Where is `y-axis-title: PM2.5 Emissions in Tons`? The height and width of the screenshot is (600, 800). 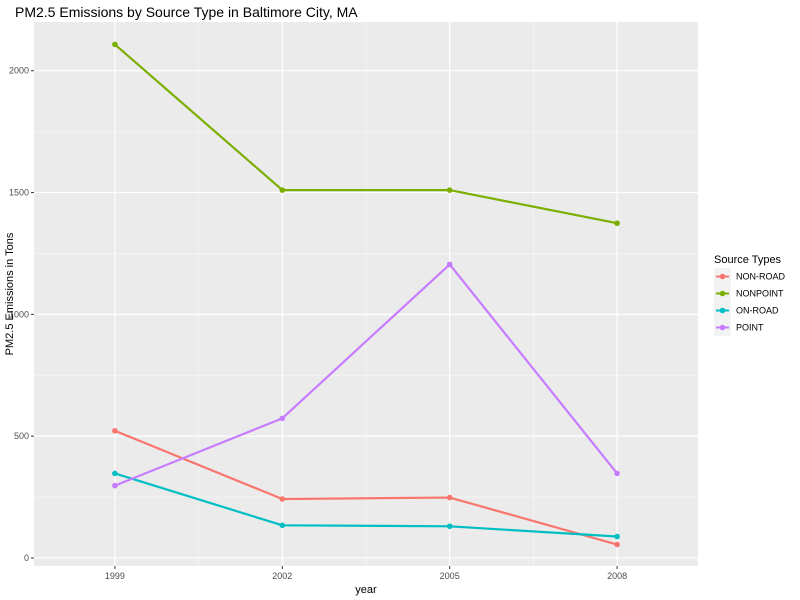 y-axis-title: PM2.5 Emissions in Tons is located at coordinates (10, 293).